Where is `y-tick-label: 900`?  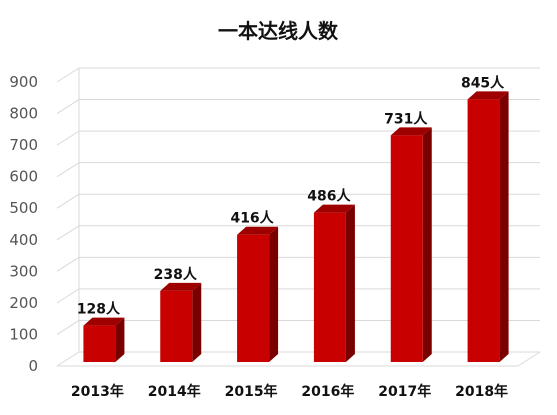 y-tick-label: 900 is located at coordinates (23, 82).